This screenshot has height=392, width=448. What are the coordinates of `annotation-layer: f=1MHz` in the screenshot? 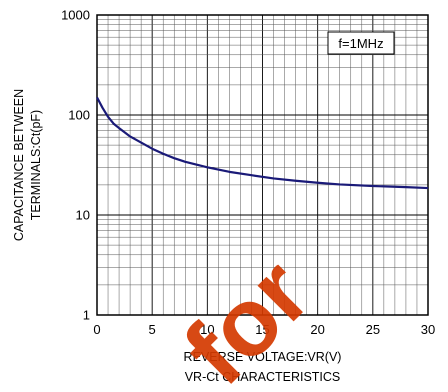 It's located at (361, 43).